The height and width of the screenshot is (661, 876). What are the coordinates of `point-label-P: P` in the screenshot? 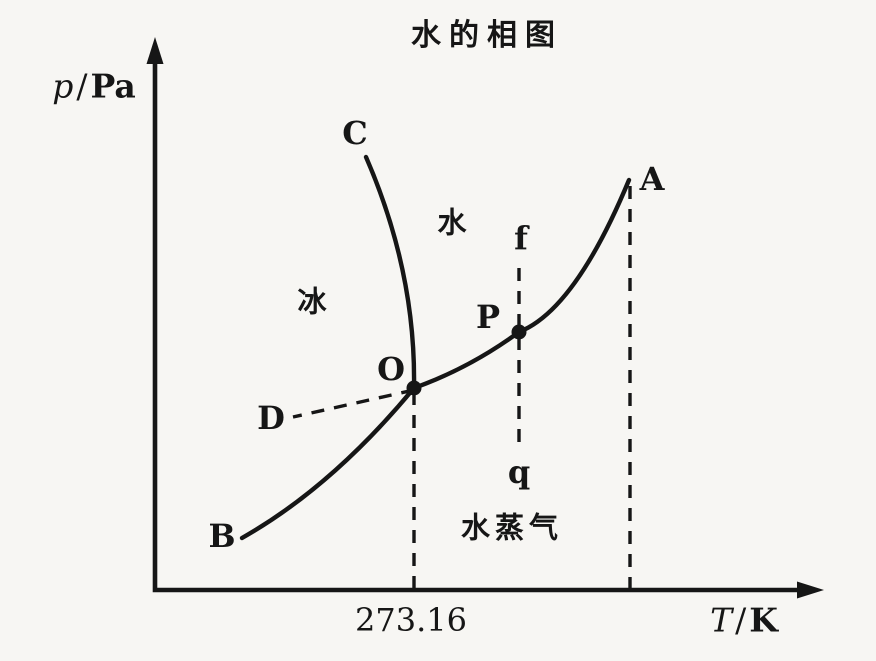 It's located at (488, 317).